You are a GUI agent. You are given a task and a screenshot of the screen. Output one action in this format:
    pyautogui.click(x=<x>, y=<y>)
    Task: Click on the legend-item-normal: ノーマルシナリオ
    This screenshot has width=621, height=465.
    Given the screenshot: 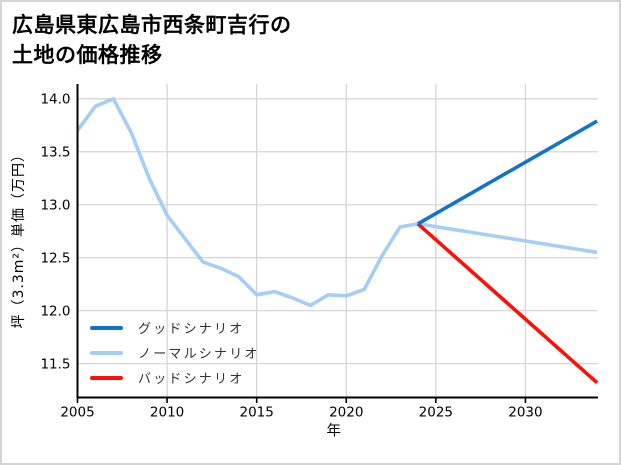 What is the action you would take?
    pyautogui.click(x=175, y=352)
    